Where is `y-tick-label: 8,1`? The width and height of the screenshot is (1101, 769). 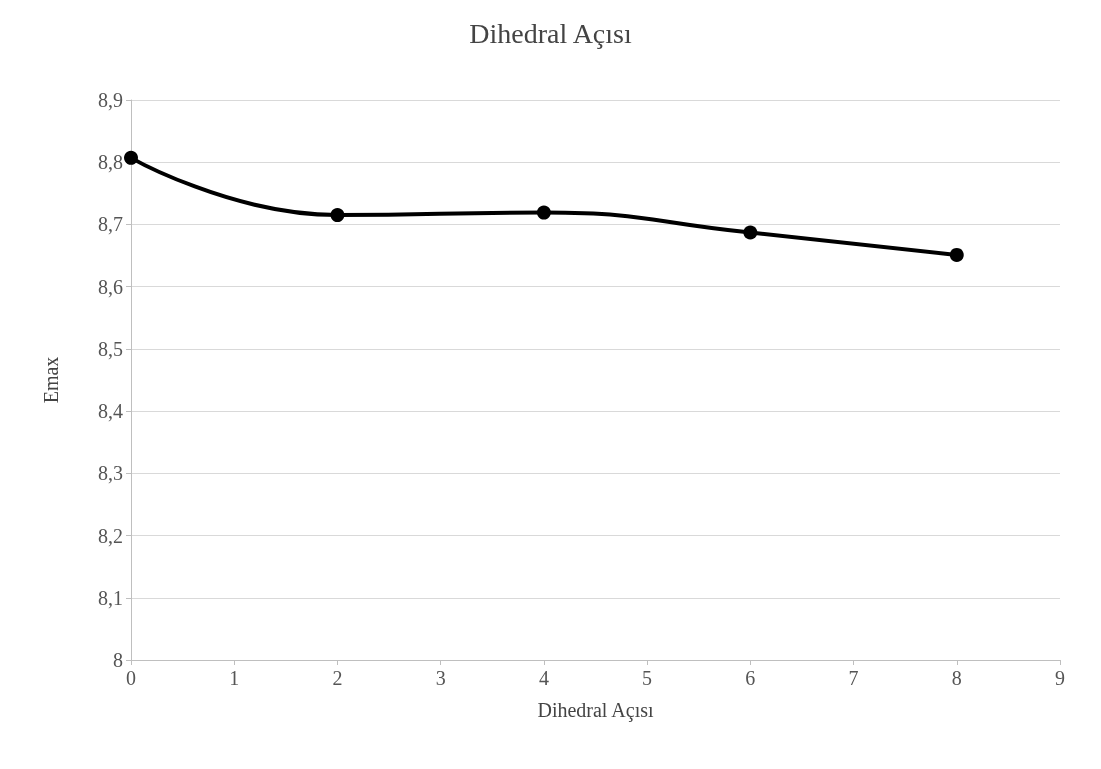
y-tick-label: 8,1 is located at coordinates (110, 597).